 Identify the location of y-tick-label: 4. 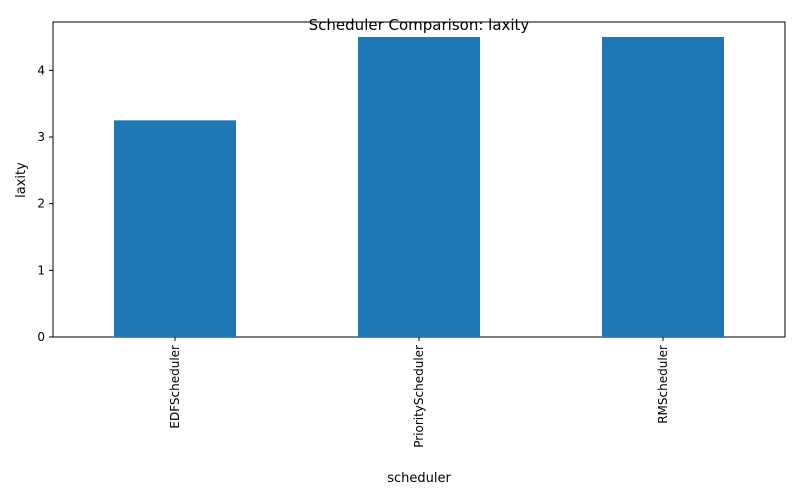
(41, 70).